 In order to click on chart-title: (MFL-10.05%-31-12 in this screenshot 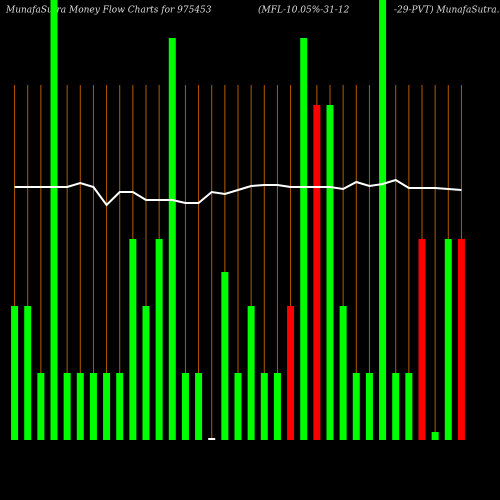, I will do `click(304, 10)`.